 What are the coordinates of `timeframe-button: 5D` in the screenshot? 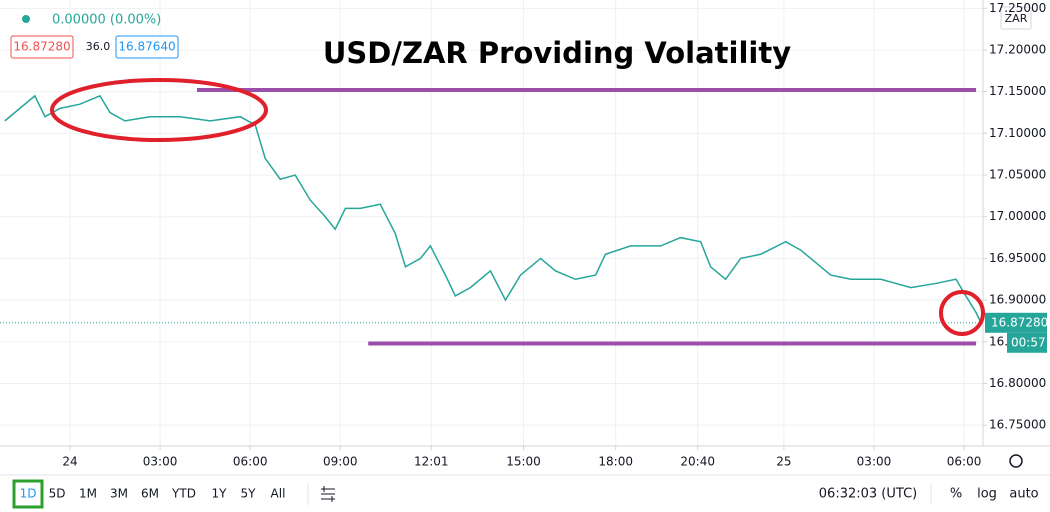 It's located at (57, 494).